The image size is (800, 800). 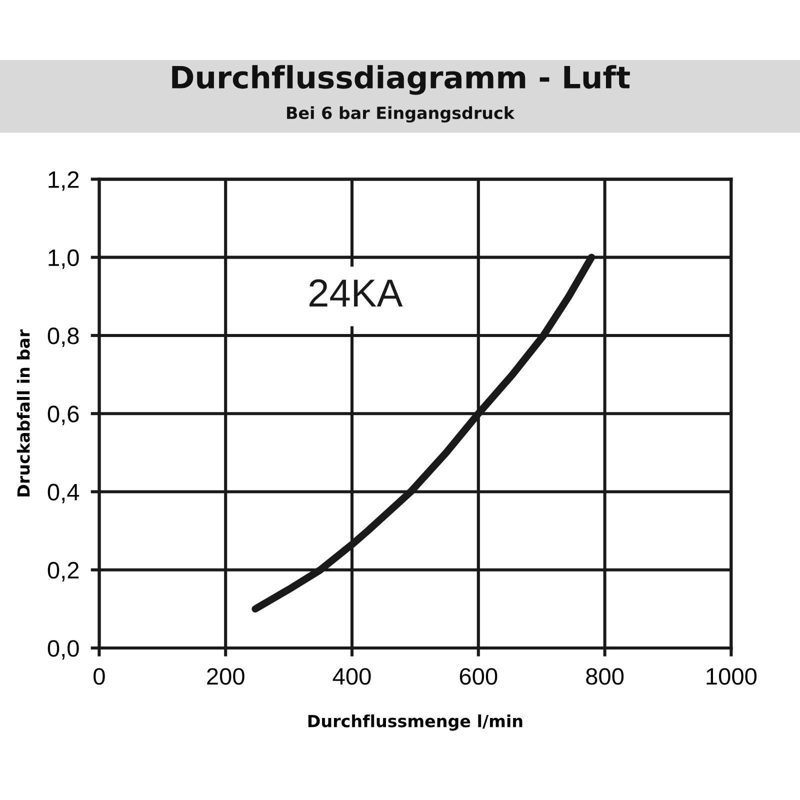 I want to click on x-tick-label: 600, so click(x=479, y=676).